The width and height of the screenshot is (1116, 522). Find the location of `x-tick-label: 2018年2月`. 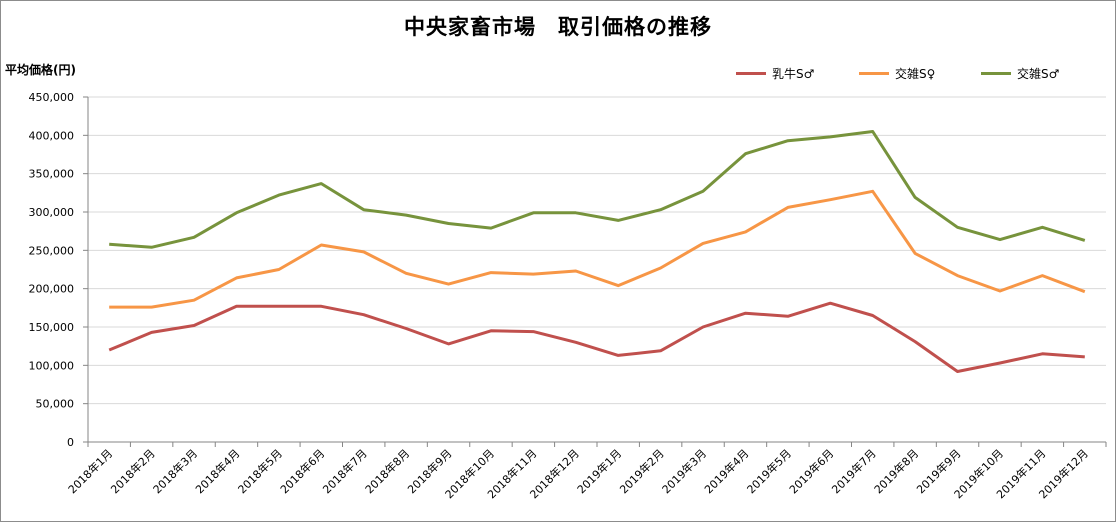

x-tick-label: 2018年2月 is located at coordinates (133, 471).